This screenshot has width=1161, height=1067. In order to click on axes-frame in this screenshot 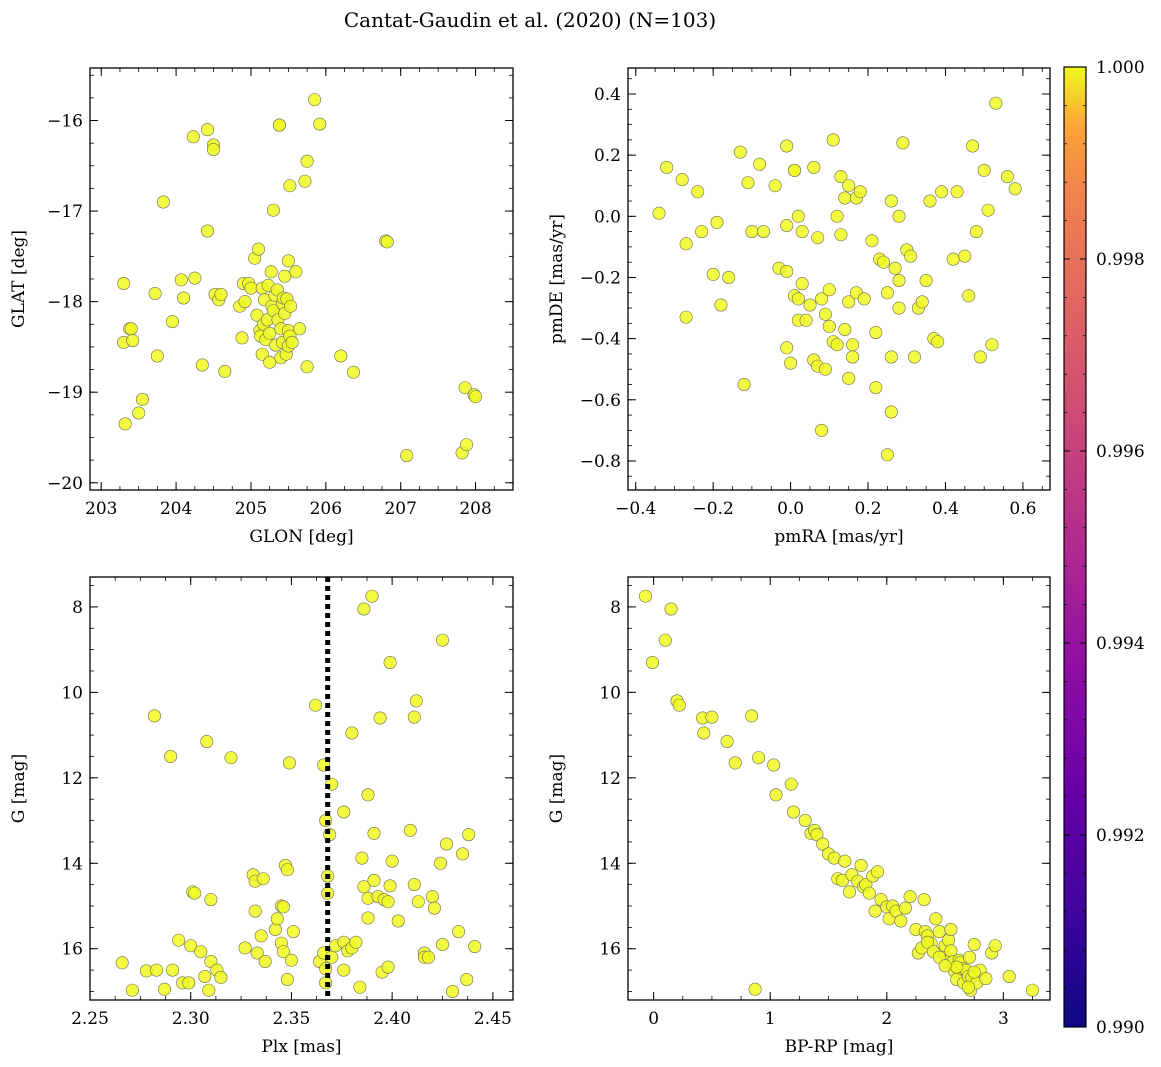, I will do `click(839, 279)`.